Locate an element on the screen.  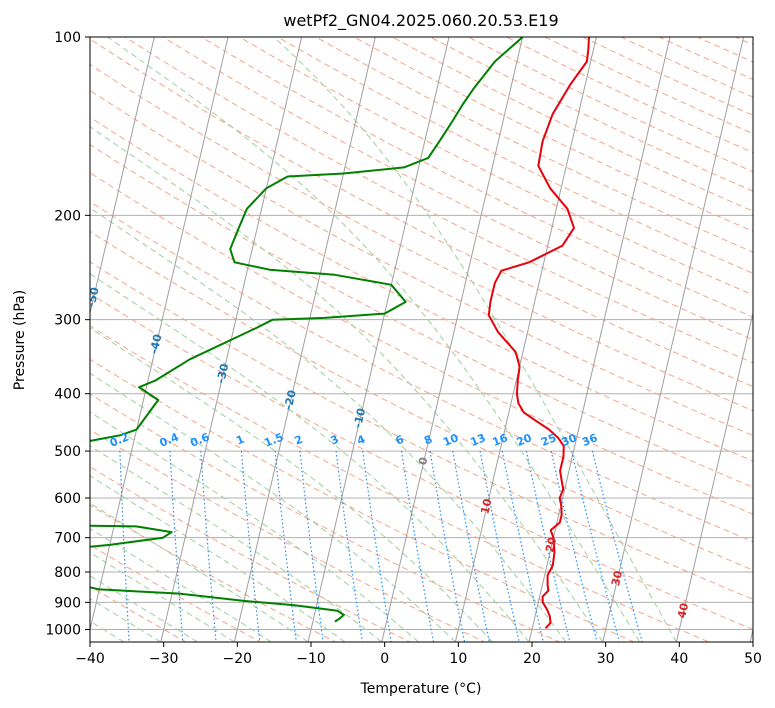
temperature-line is located at coordinates (538, 333).